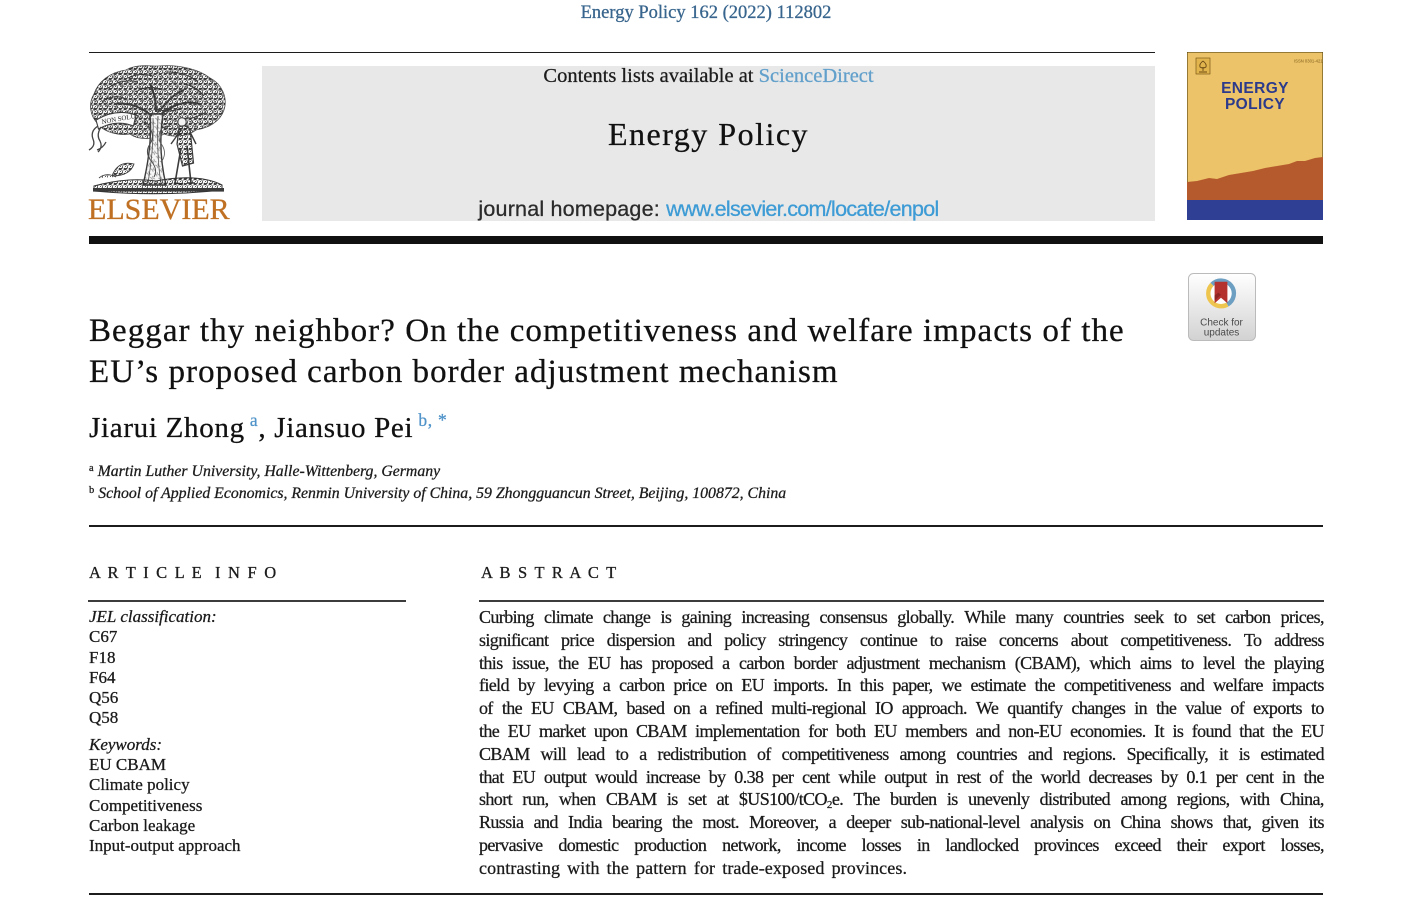 Image resolution: width=1412 pixels, height=921 pixels. What do you see at coordinates (1222, 333) in the screenshot?
I see `svg-text: updates` at bounding box center [1222, 333].